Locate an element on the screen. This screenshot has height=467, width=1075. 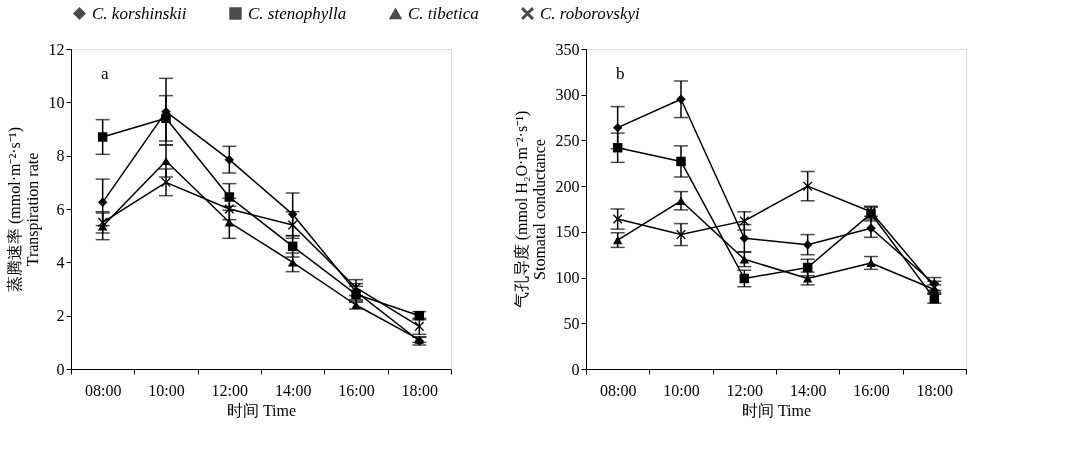
y-tick-label: 150 is located at coordinates (567, 232).